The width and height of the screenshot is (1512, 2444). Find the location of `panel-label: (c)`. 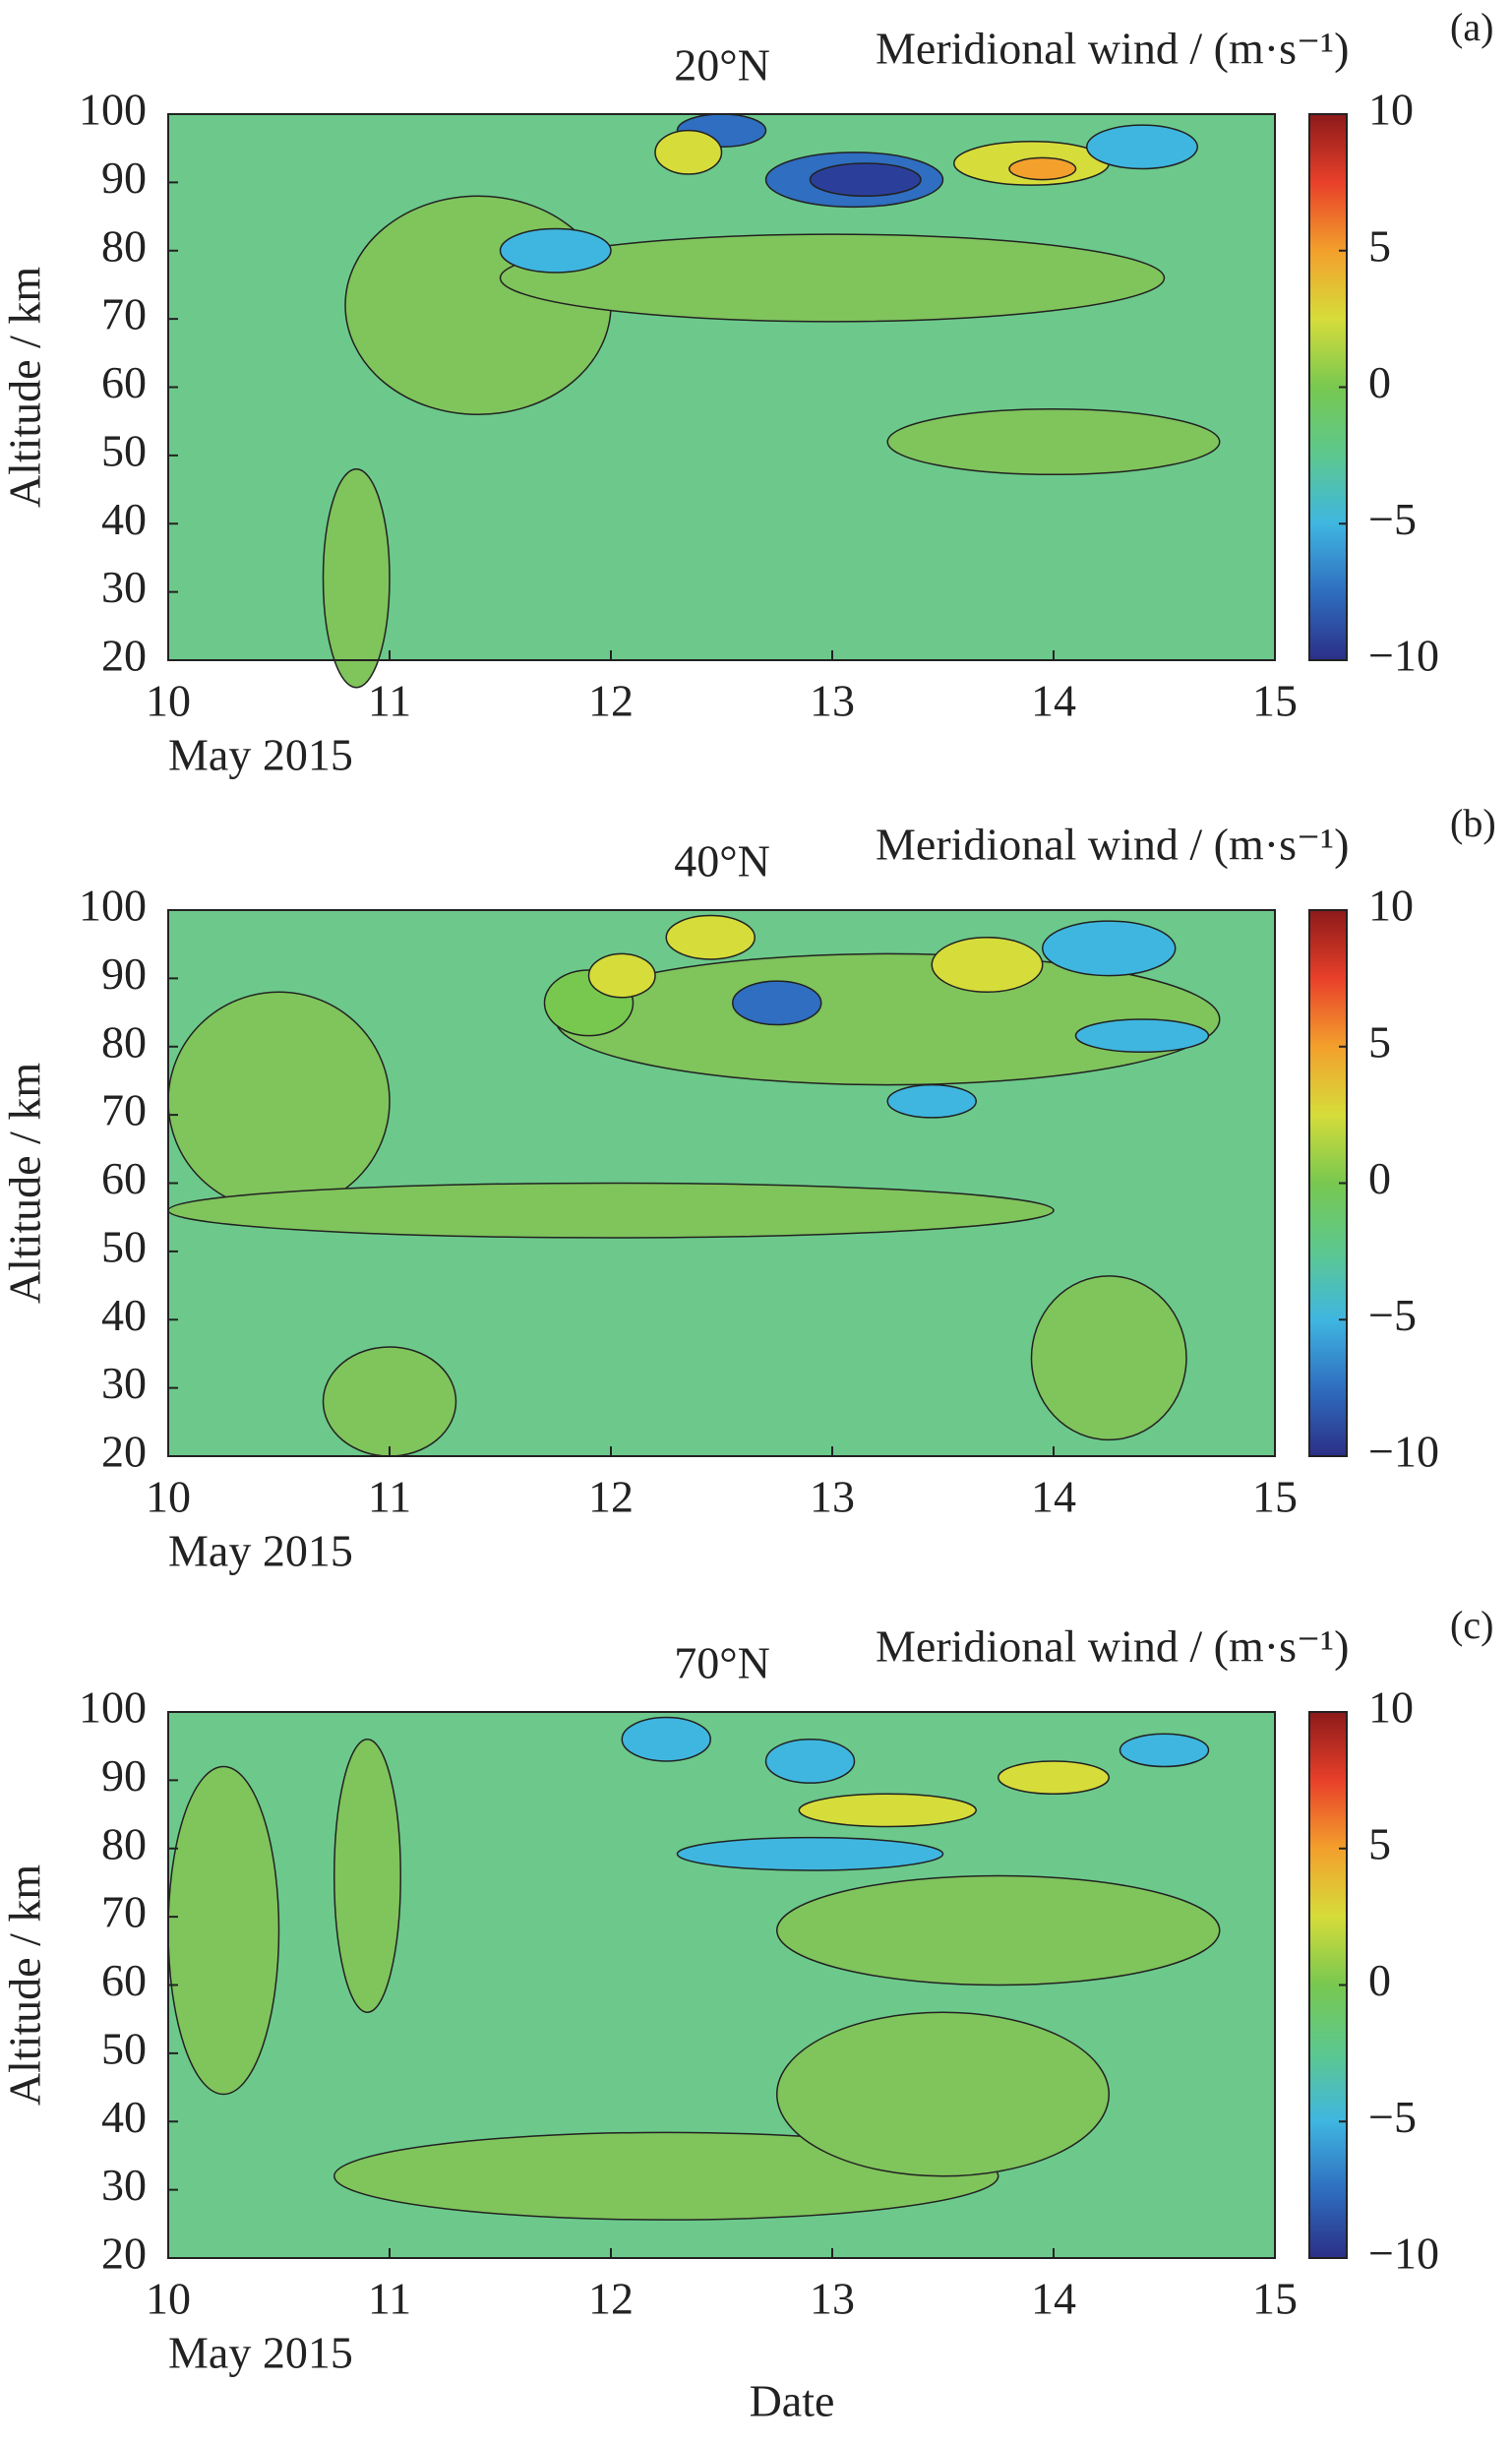

panel-label: (c) is located at coordinates (1472, 1625).